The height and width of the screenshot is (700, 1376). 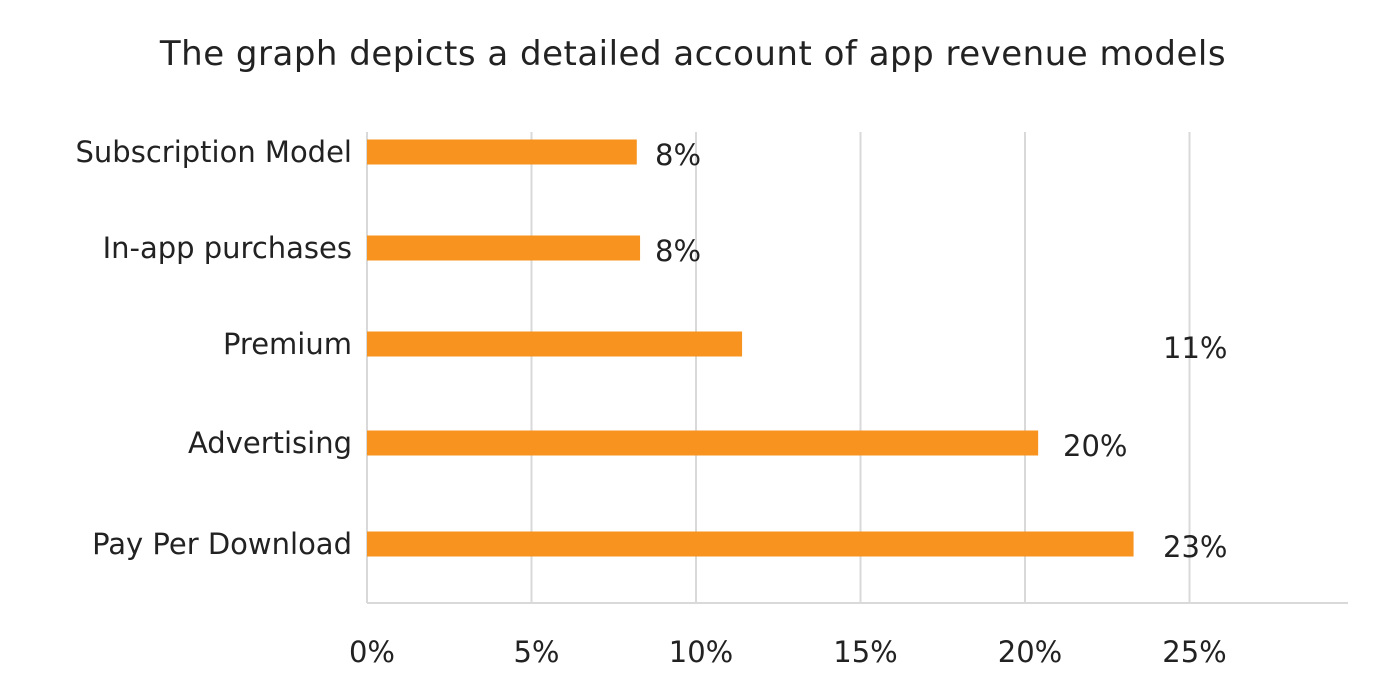 What do you see at coordinates (287, 344) in the screenshot?
I see `category-label: Premium` at bounding box center [287, 344].